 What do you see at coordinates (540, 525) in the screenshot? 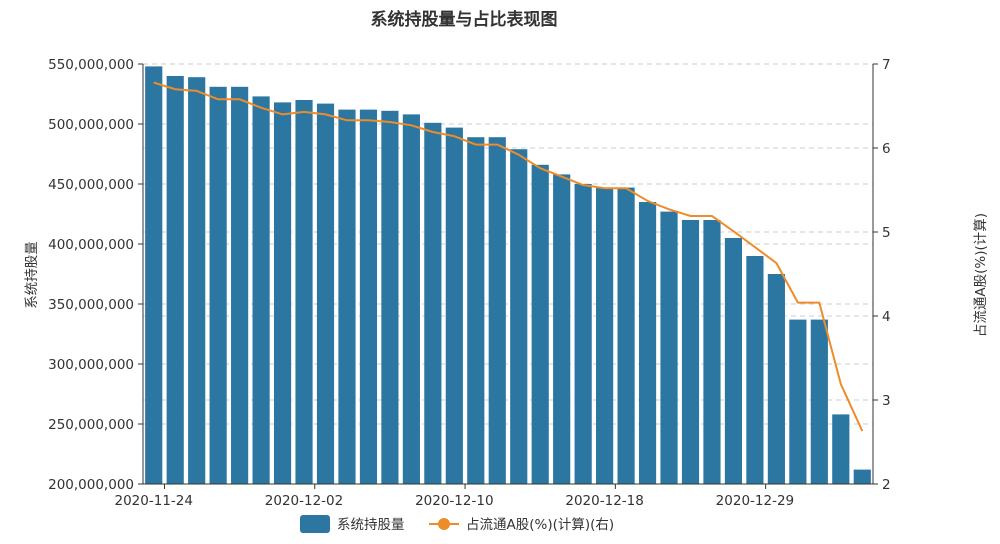
I see `legend-label-line: 占流通A股(%)(计算)(右)` at bounding box center [540, 525].